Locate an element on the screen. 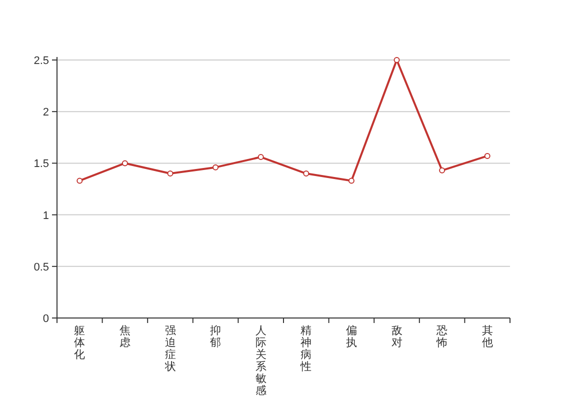  x-tick-label: 恐怖 is located at coordinates (442, 337).